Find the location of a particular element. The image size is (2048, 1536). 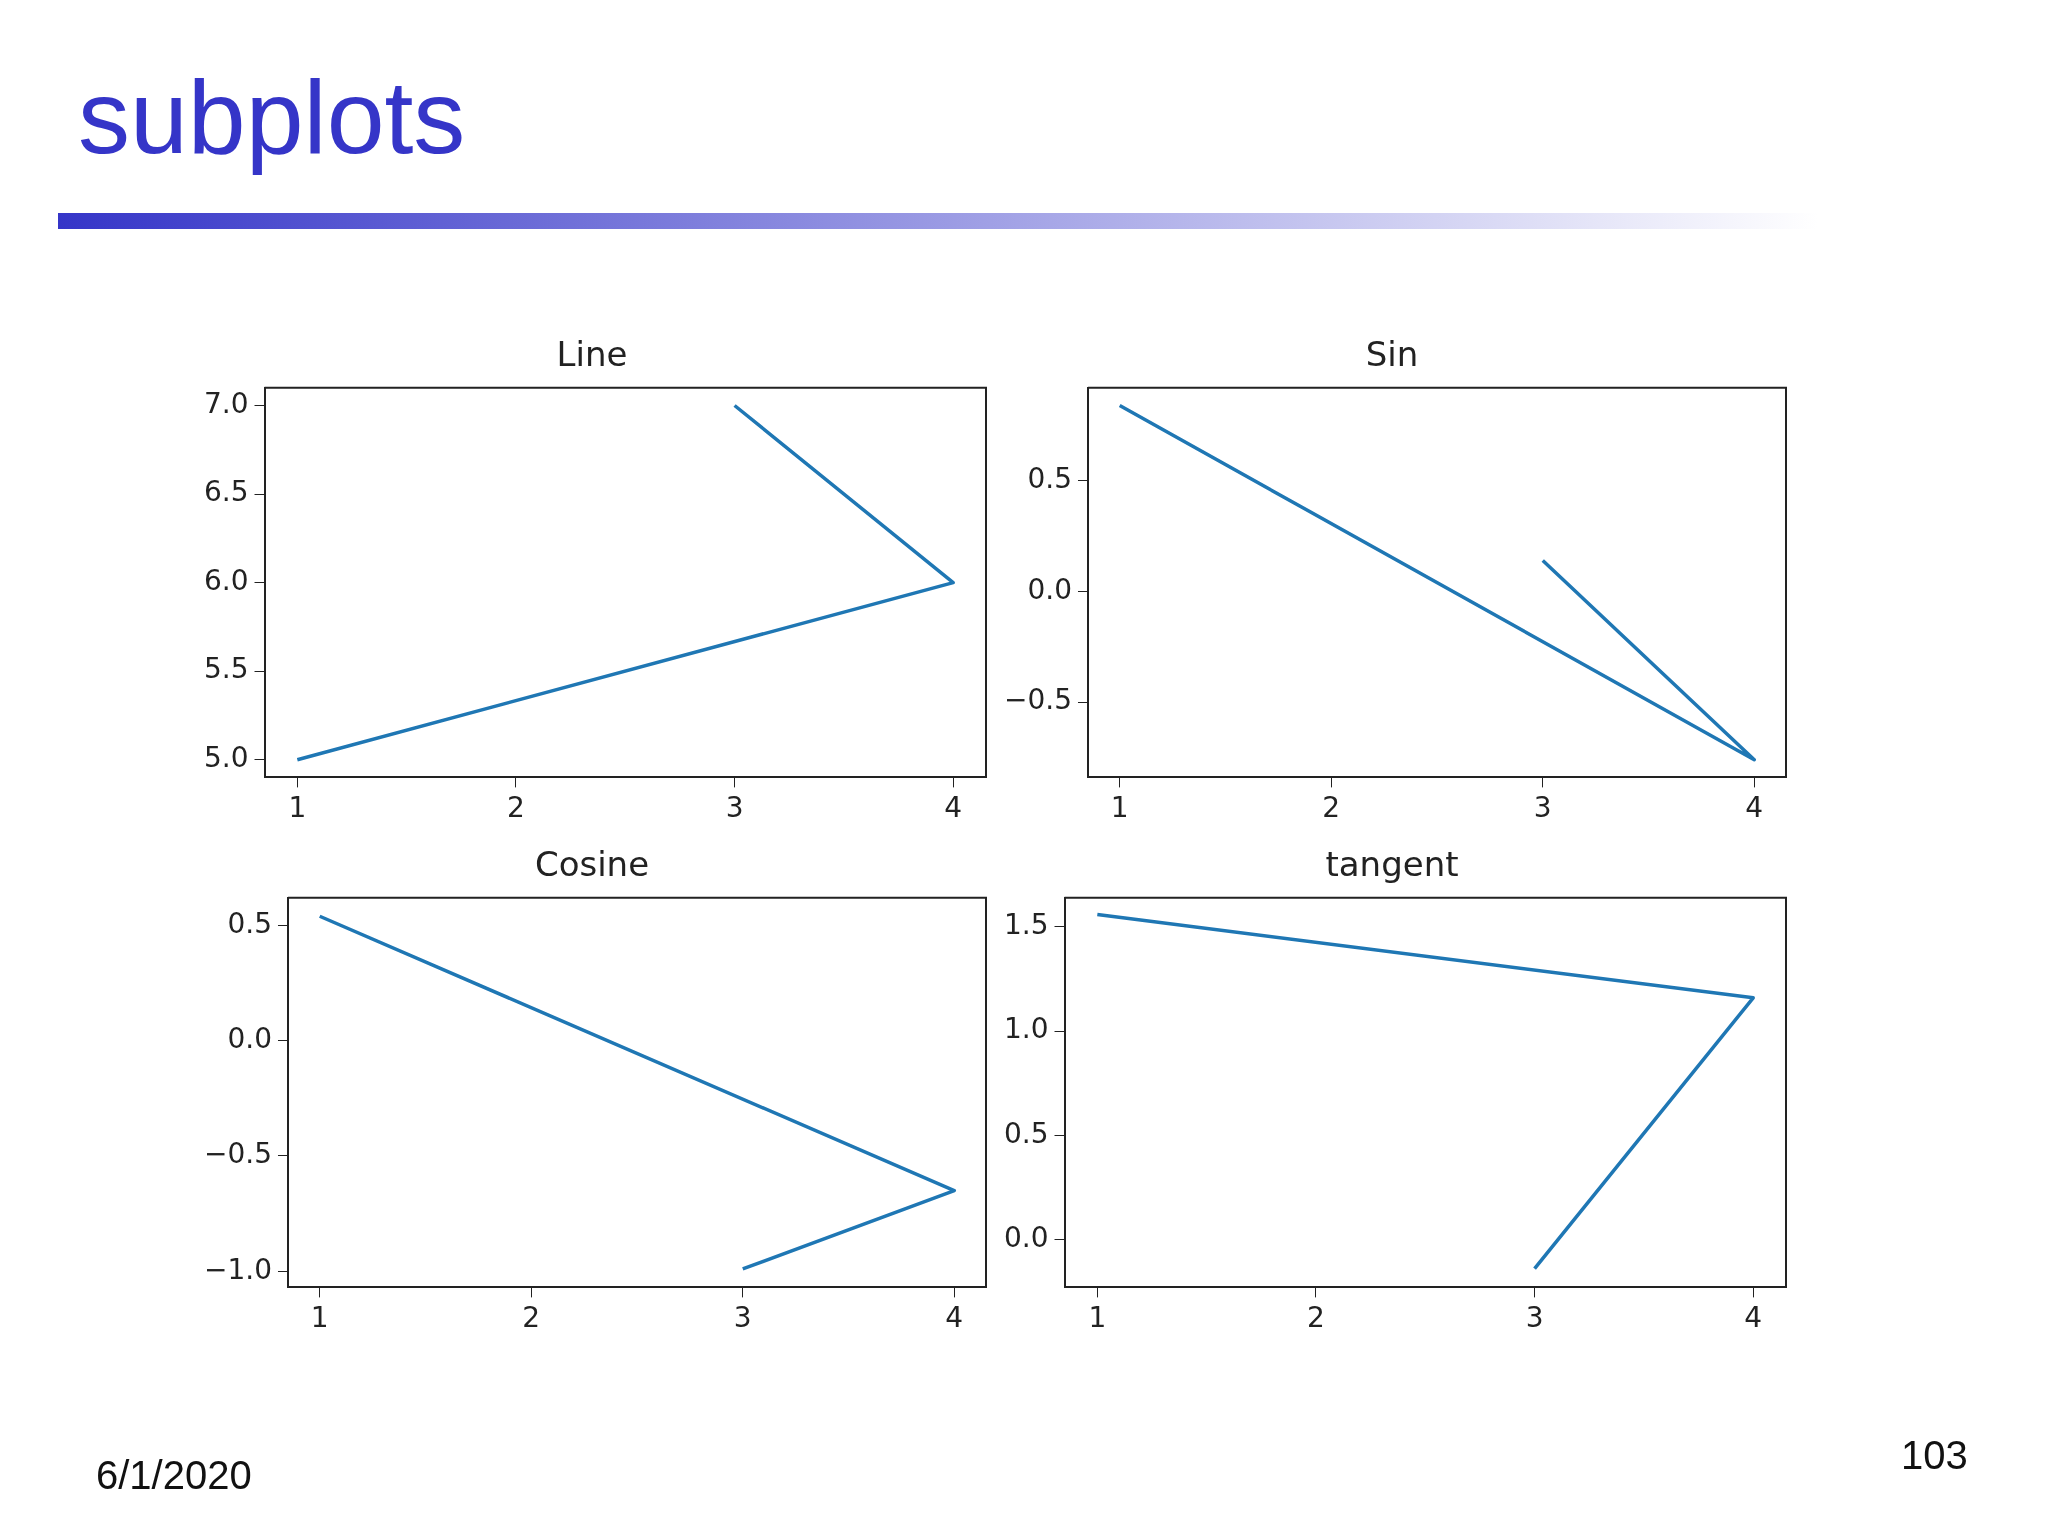

text: subplots is located at coordinates (272, 117).